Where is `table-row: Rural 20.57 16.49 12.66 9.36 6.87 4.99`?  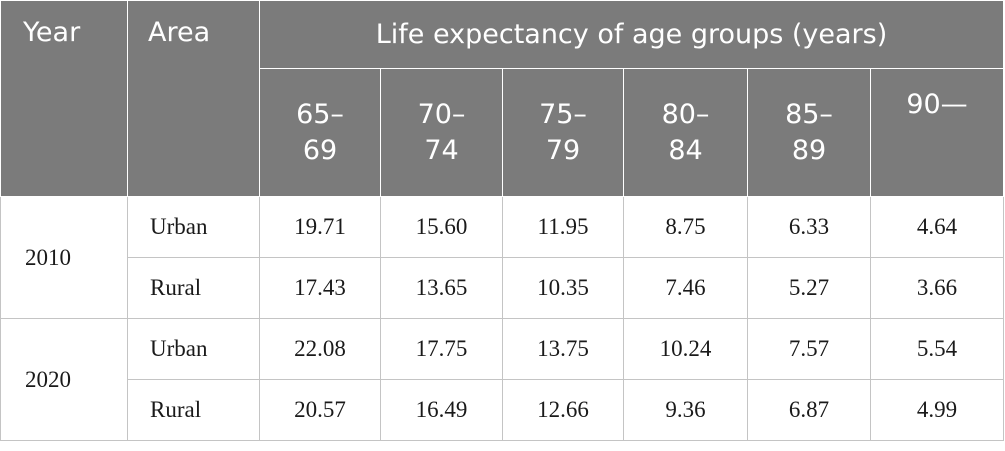
table-row: Rural 20.57 16.49 12.66 9.36 6.87 4.99 is located at coordinates (502, 410).